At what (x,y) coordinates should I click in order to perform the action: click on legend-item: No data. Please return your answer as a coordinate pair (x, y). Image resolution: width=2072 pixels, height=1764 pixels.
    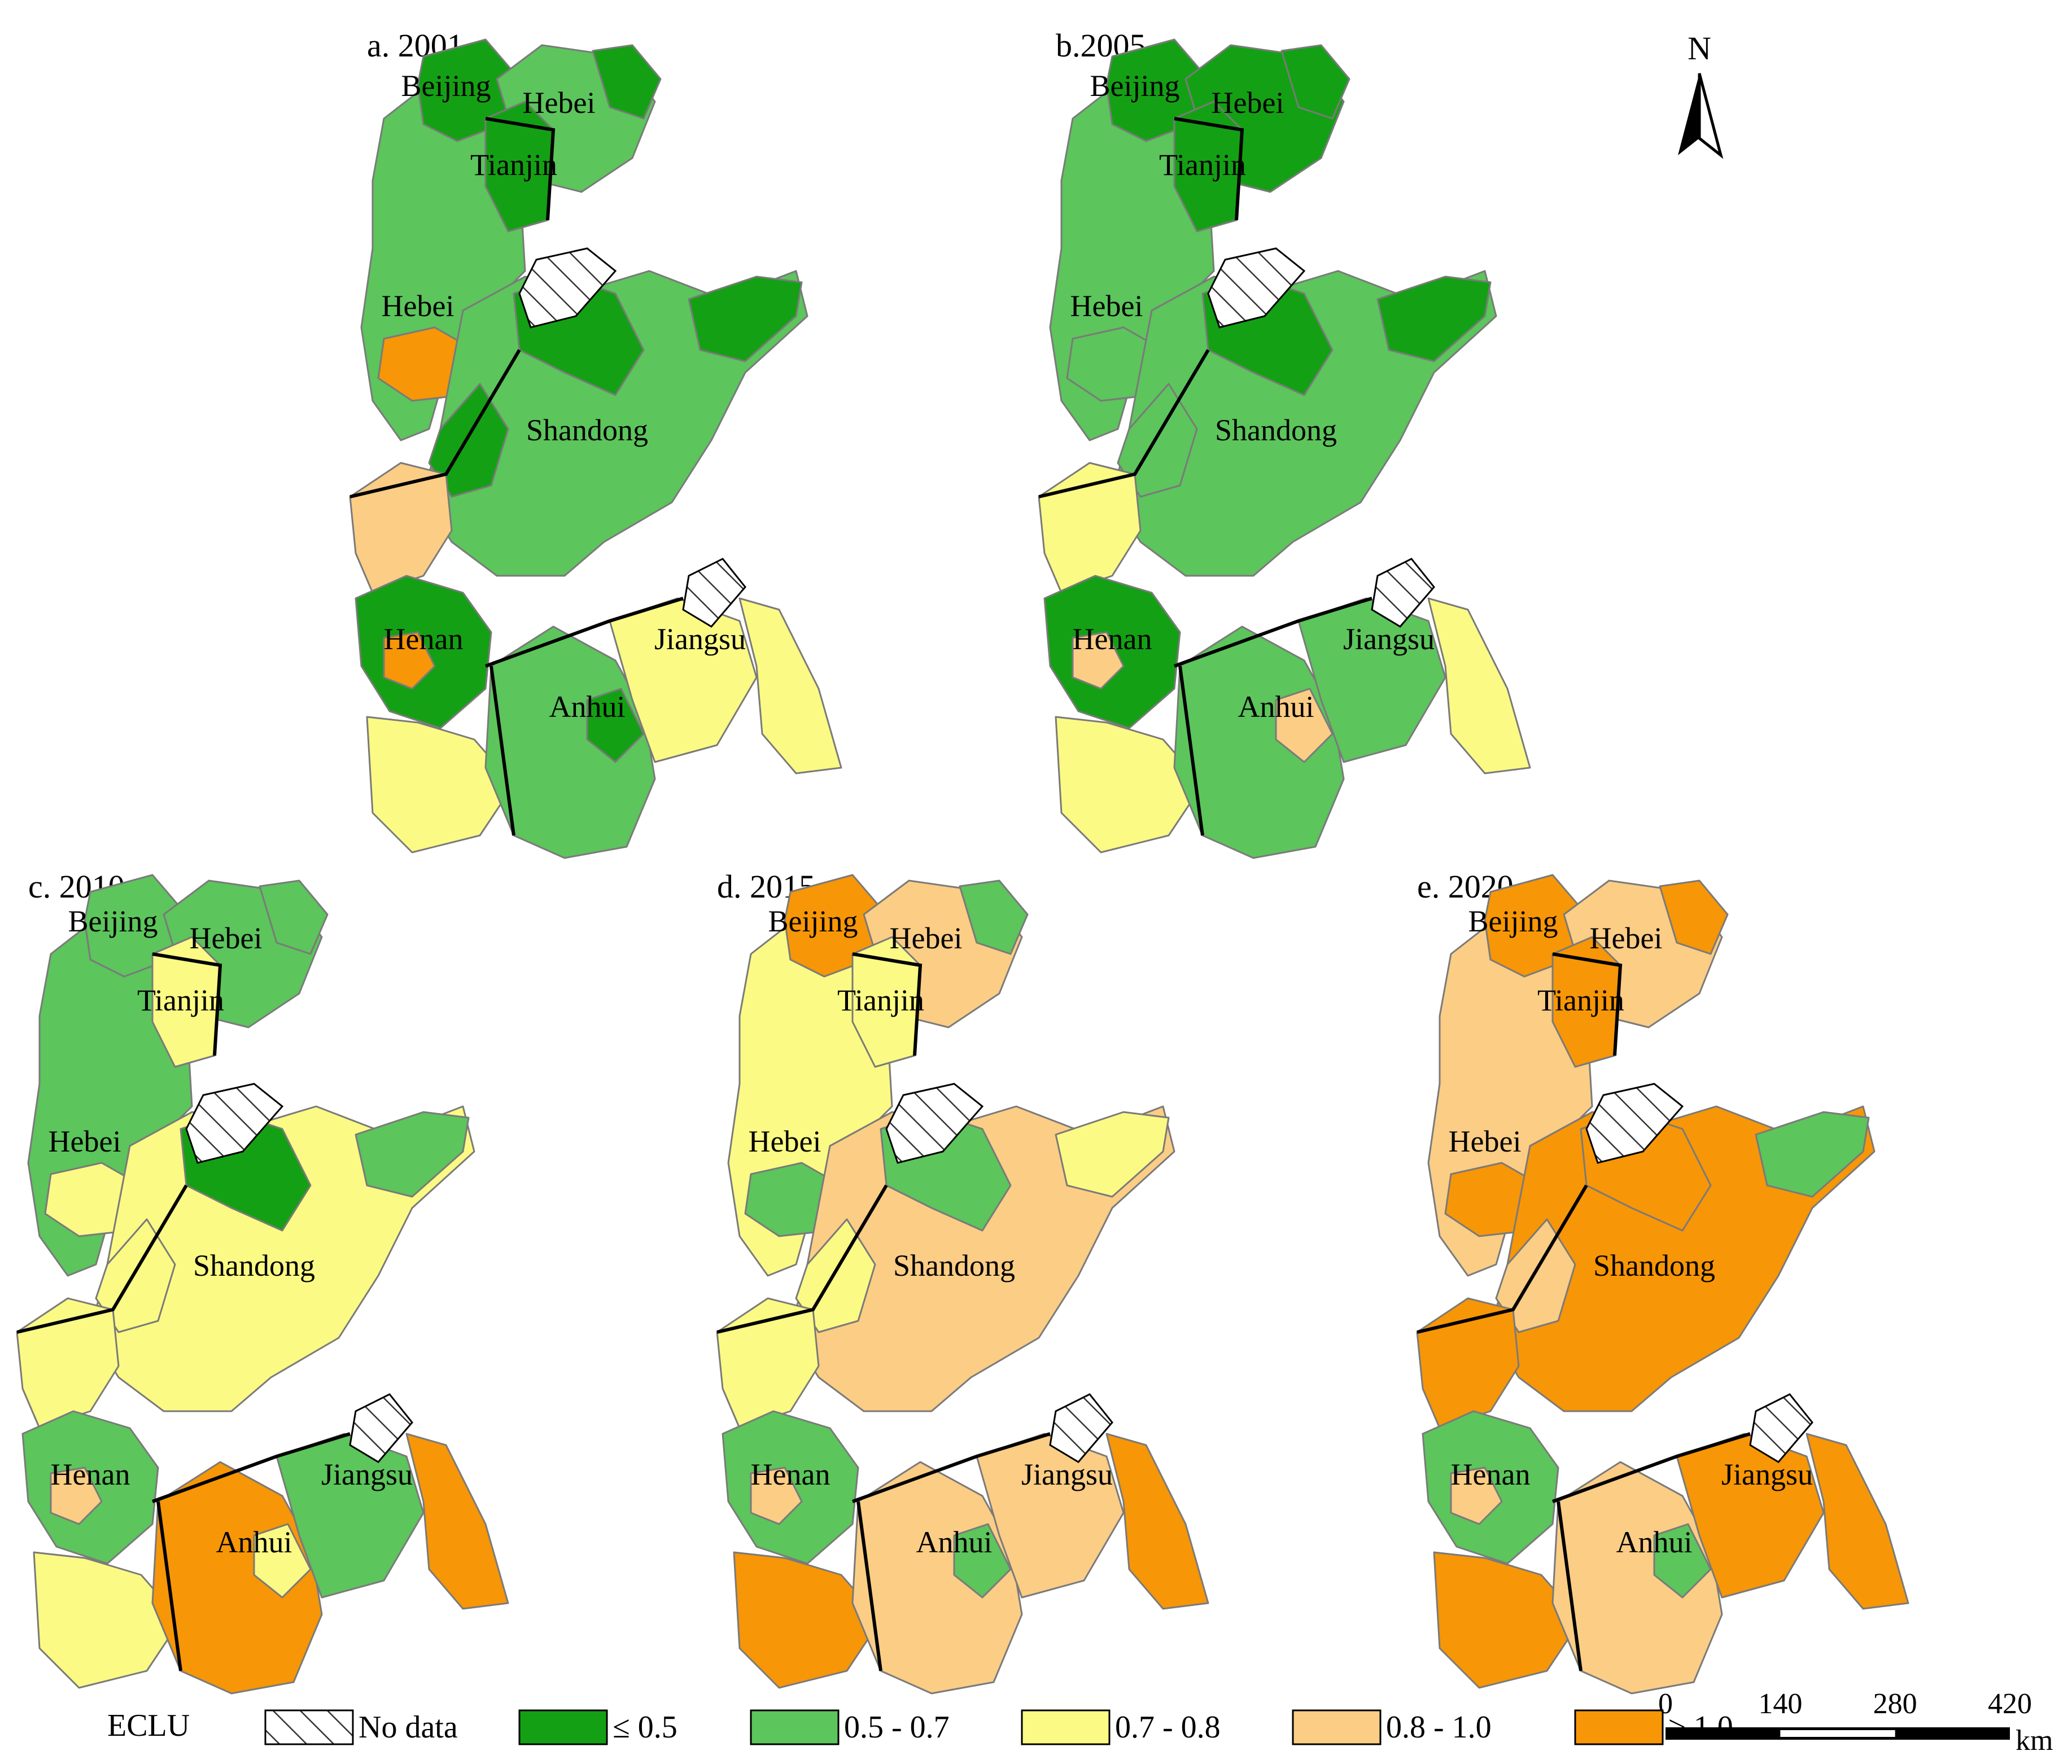
    Looking at the image, I should click on (361, 1727).